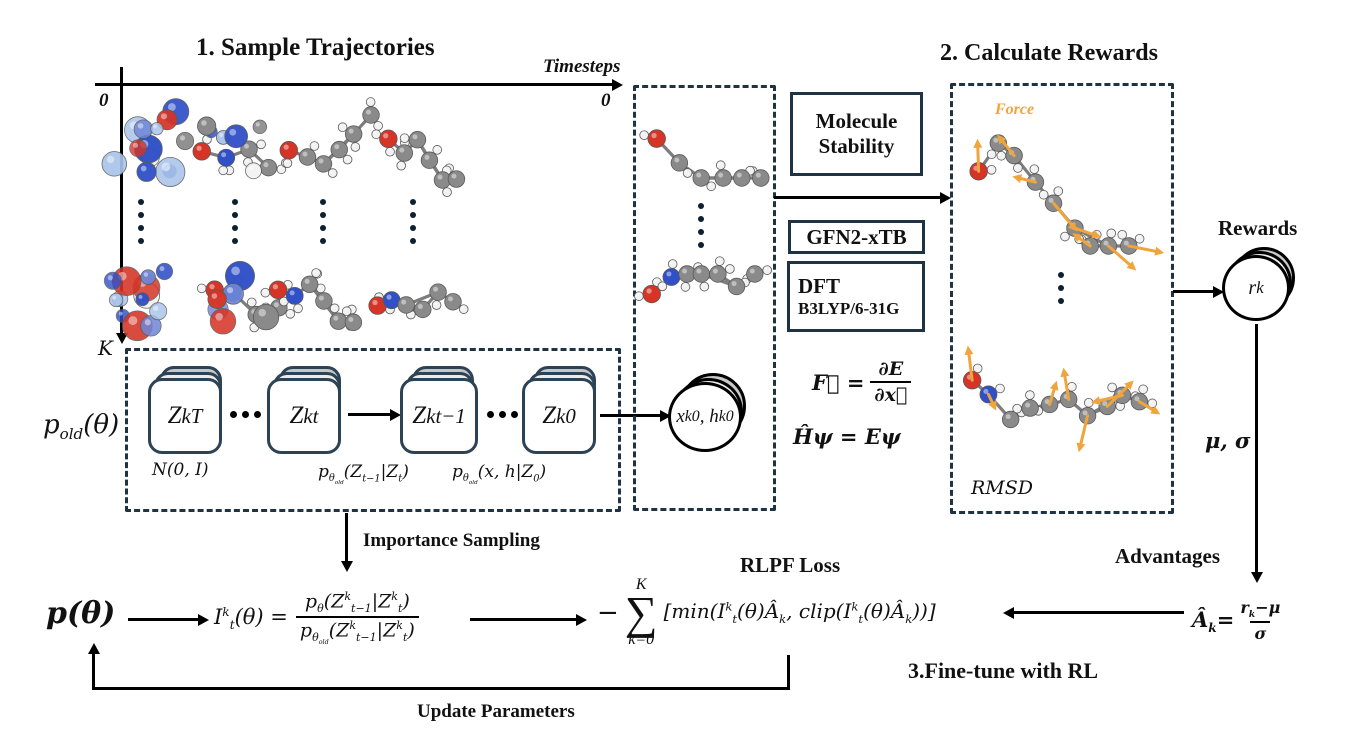 This screenshot has height=750, width=1356. What do you see at coordinates (311, 300) in the screenshot?
I see `molecule-forming-t3-kK` at bounding box center [311, 300].